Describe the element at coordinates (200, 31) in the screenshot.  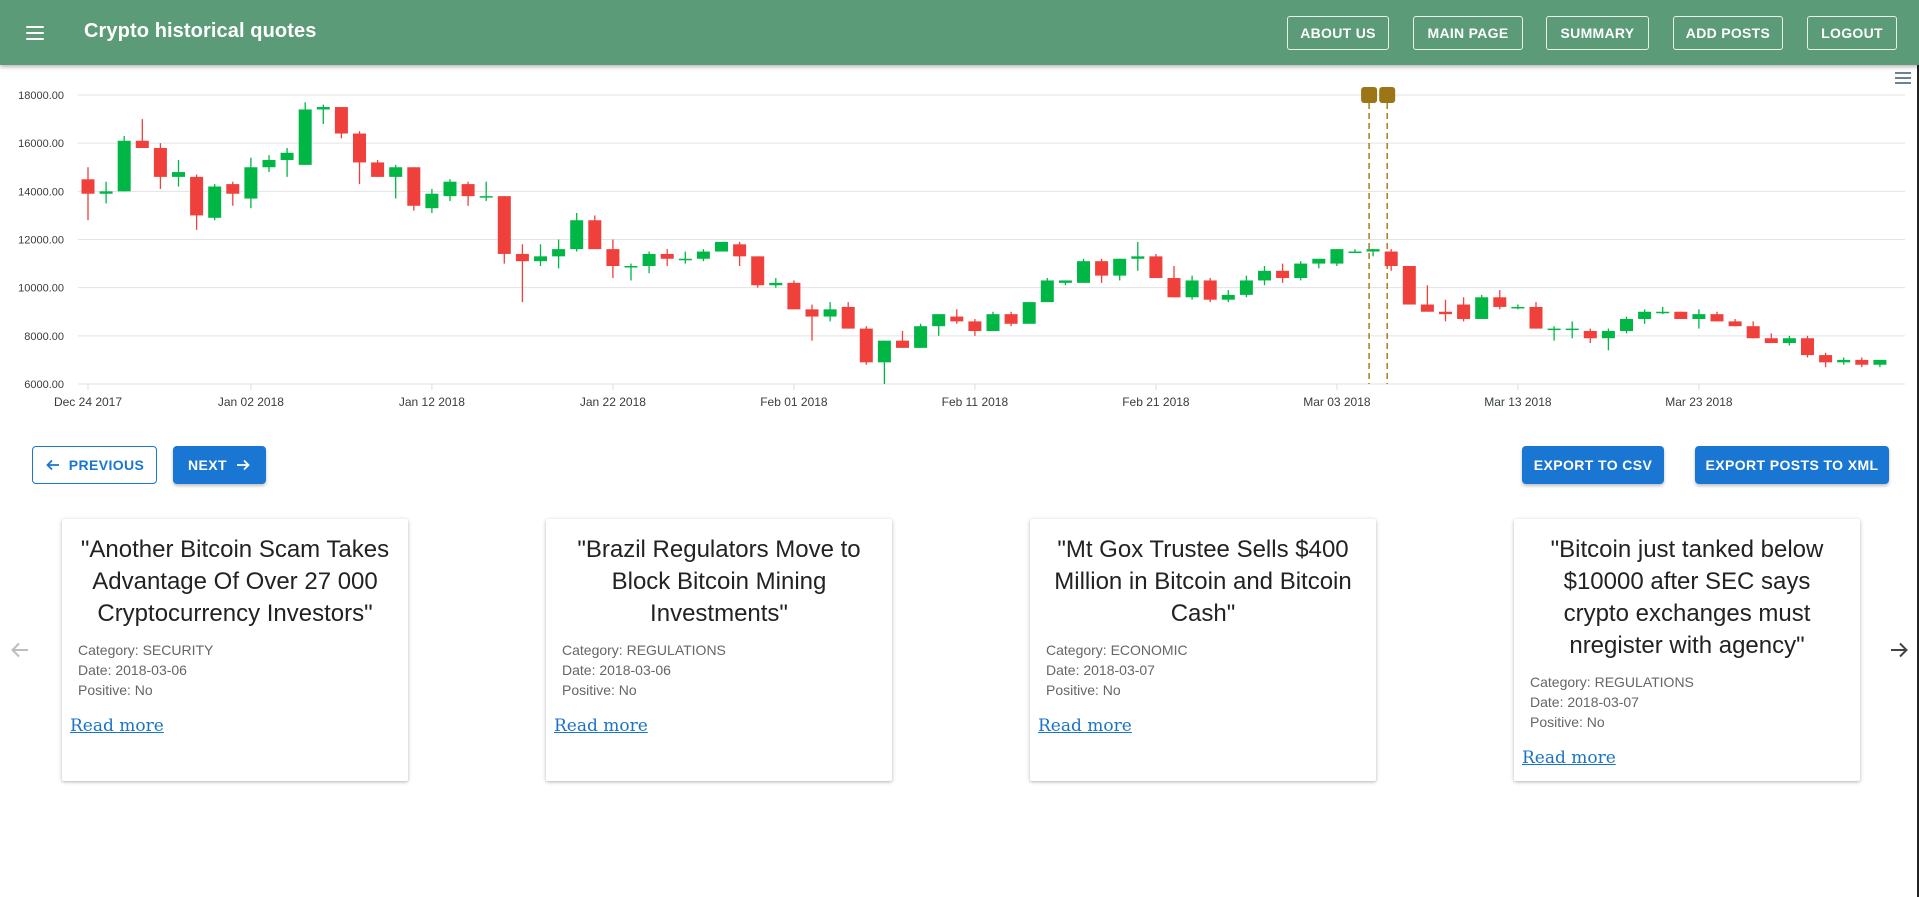
I see `app-title: Crypto historical quotes` at that location.